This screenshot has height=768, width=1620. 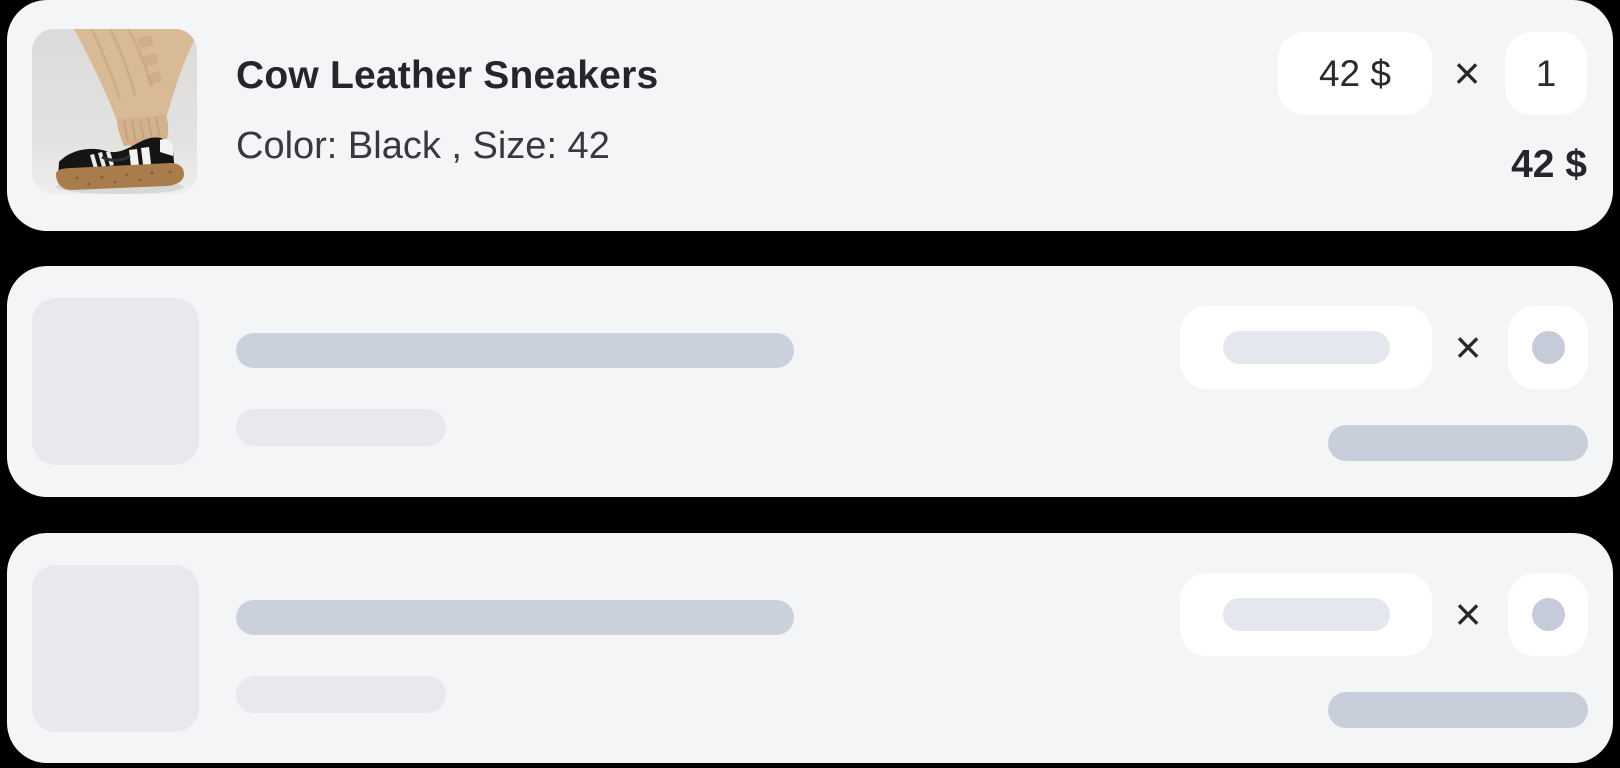 I want to click on quantity-box: 1, so click(x=1546, y=73).